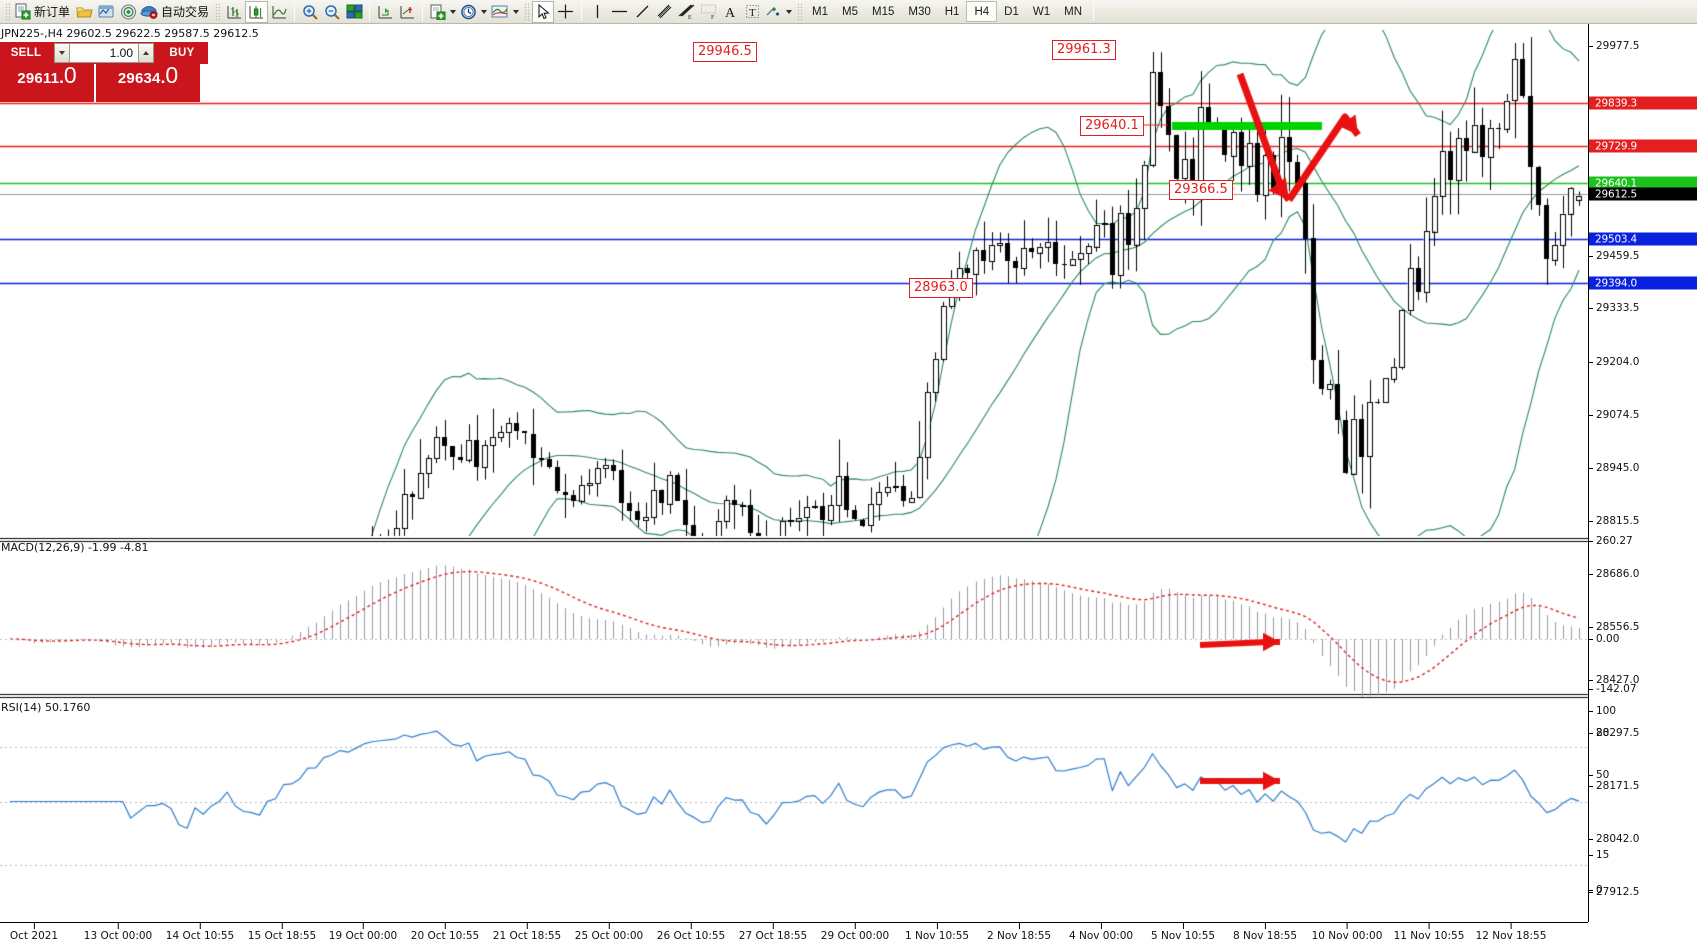  I want to click on fibonacci-tool-button: E, so click(686, 12).